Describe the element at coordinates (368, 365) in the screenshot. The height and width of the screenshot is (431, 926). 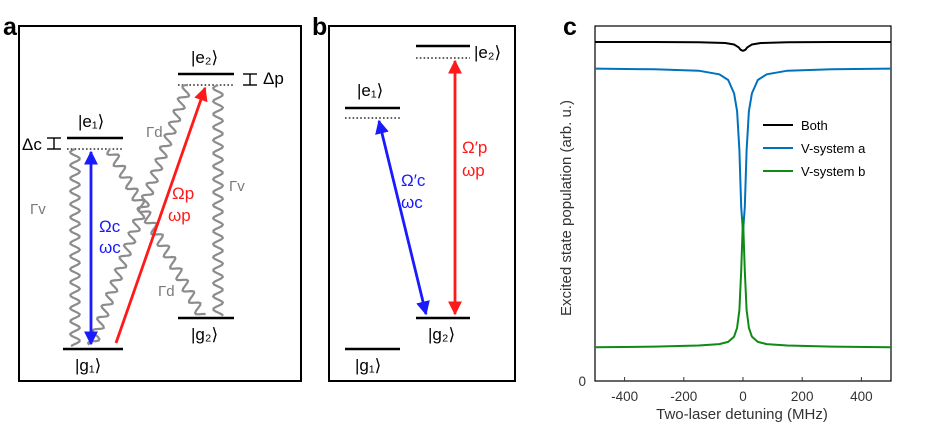
I see `label-g1-b: |g₁⟩` at that location.